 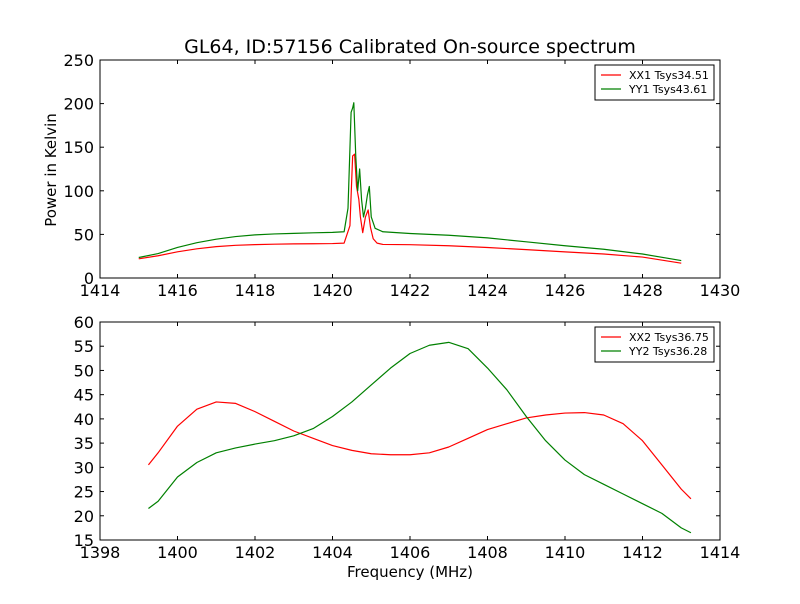 I want to click on top-y-tick-label: 0, so click(x=89, y=278).